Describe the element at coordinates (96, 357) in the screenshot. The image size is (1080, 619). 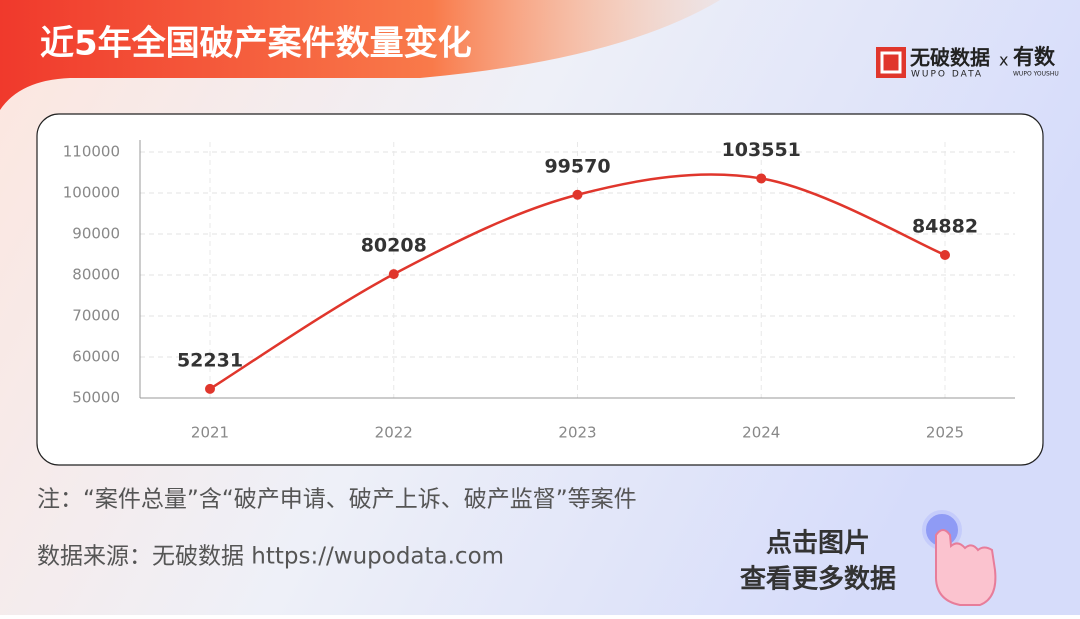
I see `y-tick-label: 60000` at that location.